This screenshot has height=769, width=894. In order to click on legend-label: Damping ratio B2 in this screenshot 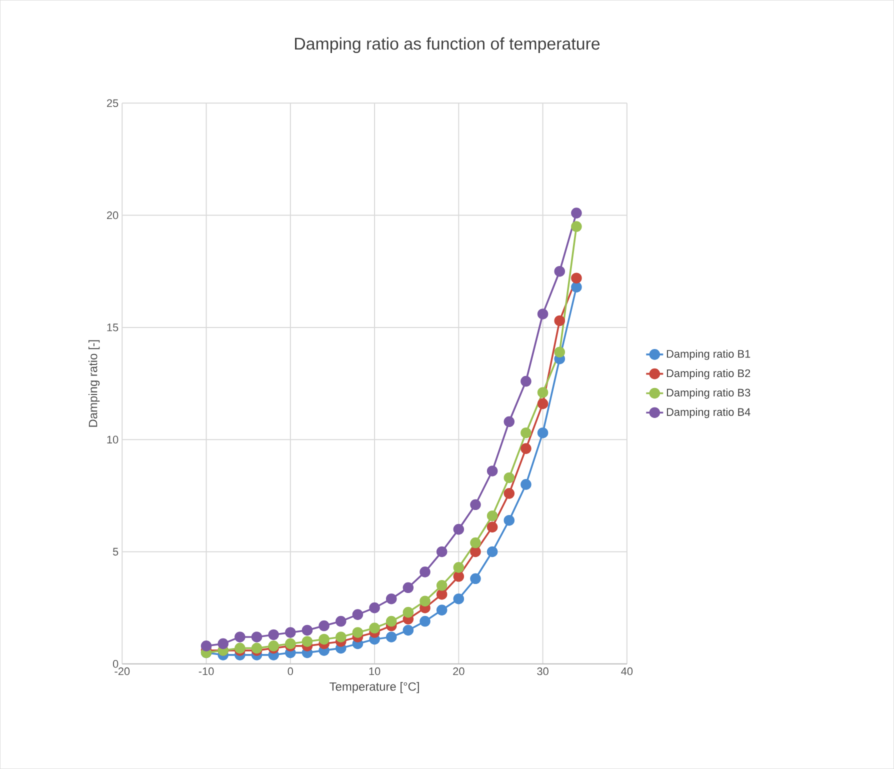, I will do `click(708, 374)`.